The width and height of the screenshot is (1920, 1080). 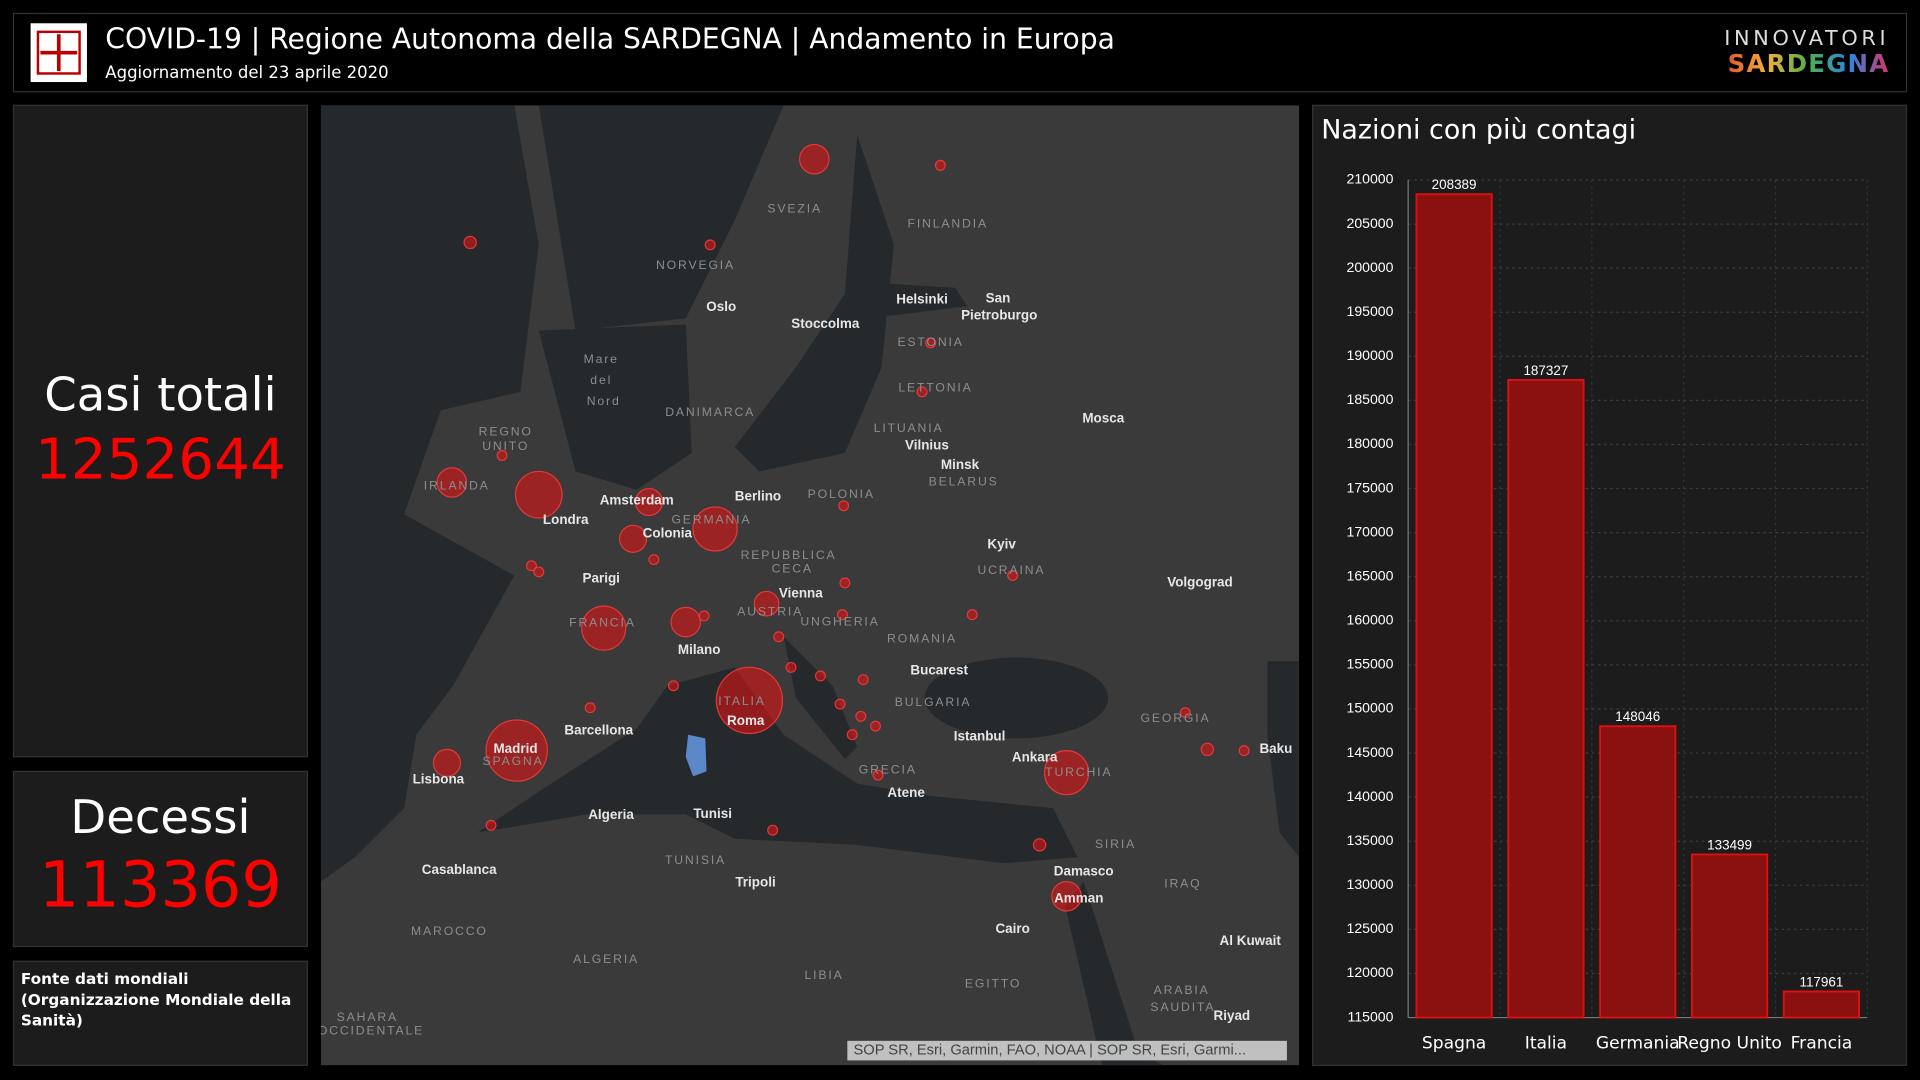 I want to click on panel-cases, so click(x=160, y=431).